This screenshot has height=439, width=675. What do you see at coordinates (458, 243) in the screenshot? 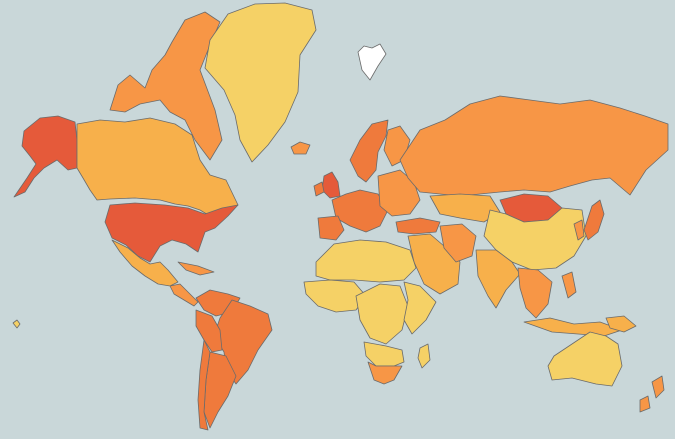
I see `region-iran` at bounding box center [458, 243].